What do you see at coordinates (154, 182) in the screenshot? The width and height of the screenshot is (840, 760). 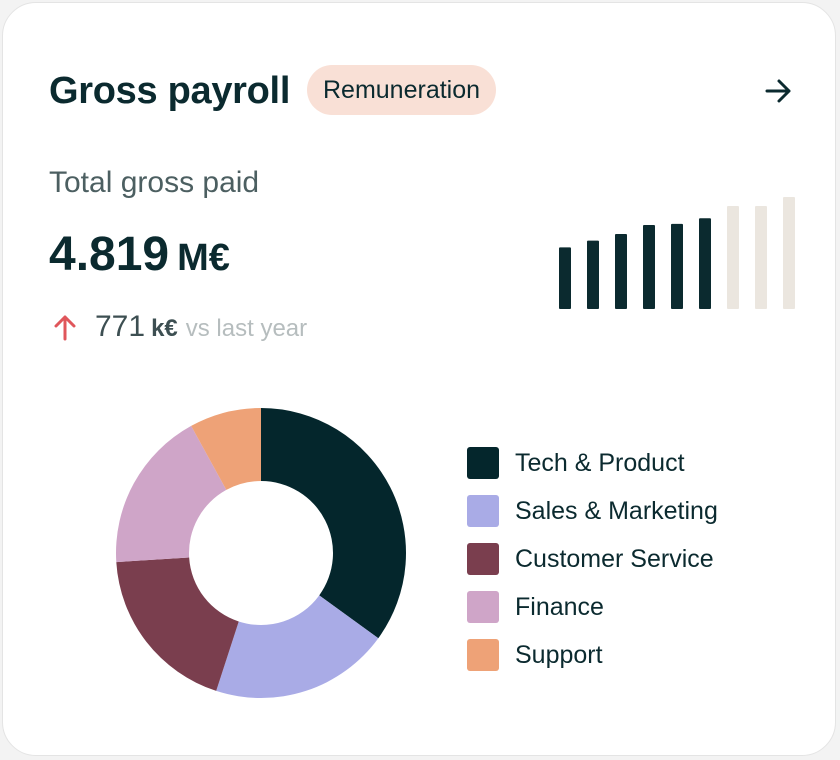 I see `total-gross-label: Total gross paid` at bounding box center [154, 182].